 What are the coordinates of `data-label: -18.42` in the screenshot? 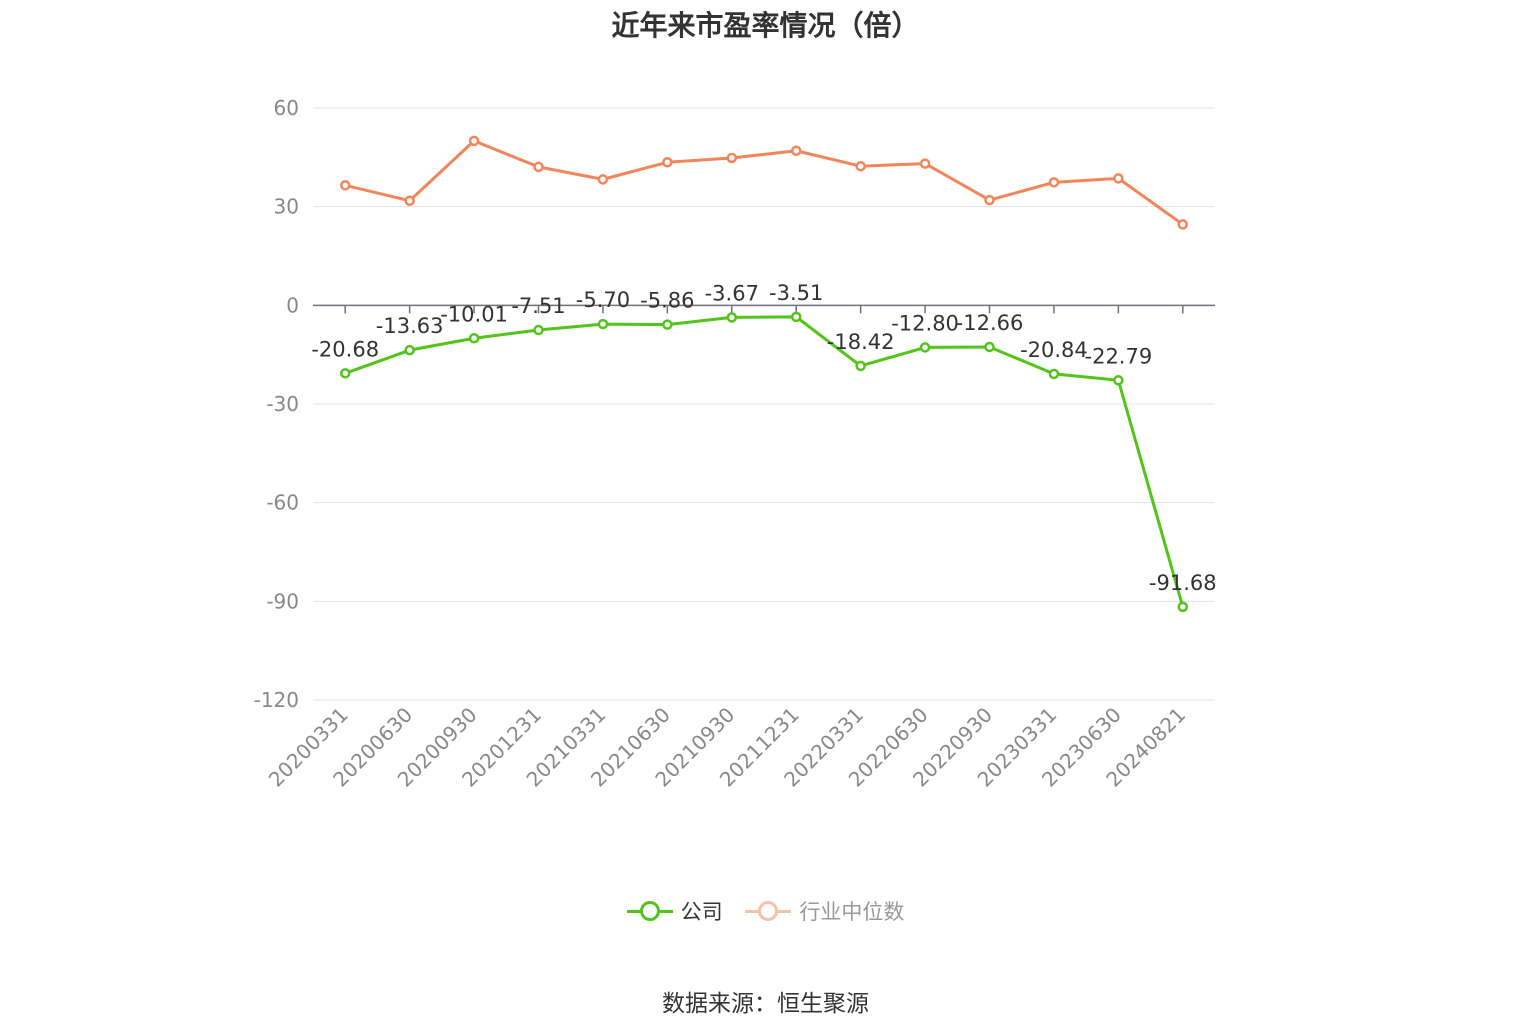 It's located at (861, 342).